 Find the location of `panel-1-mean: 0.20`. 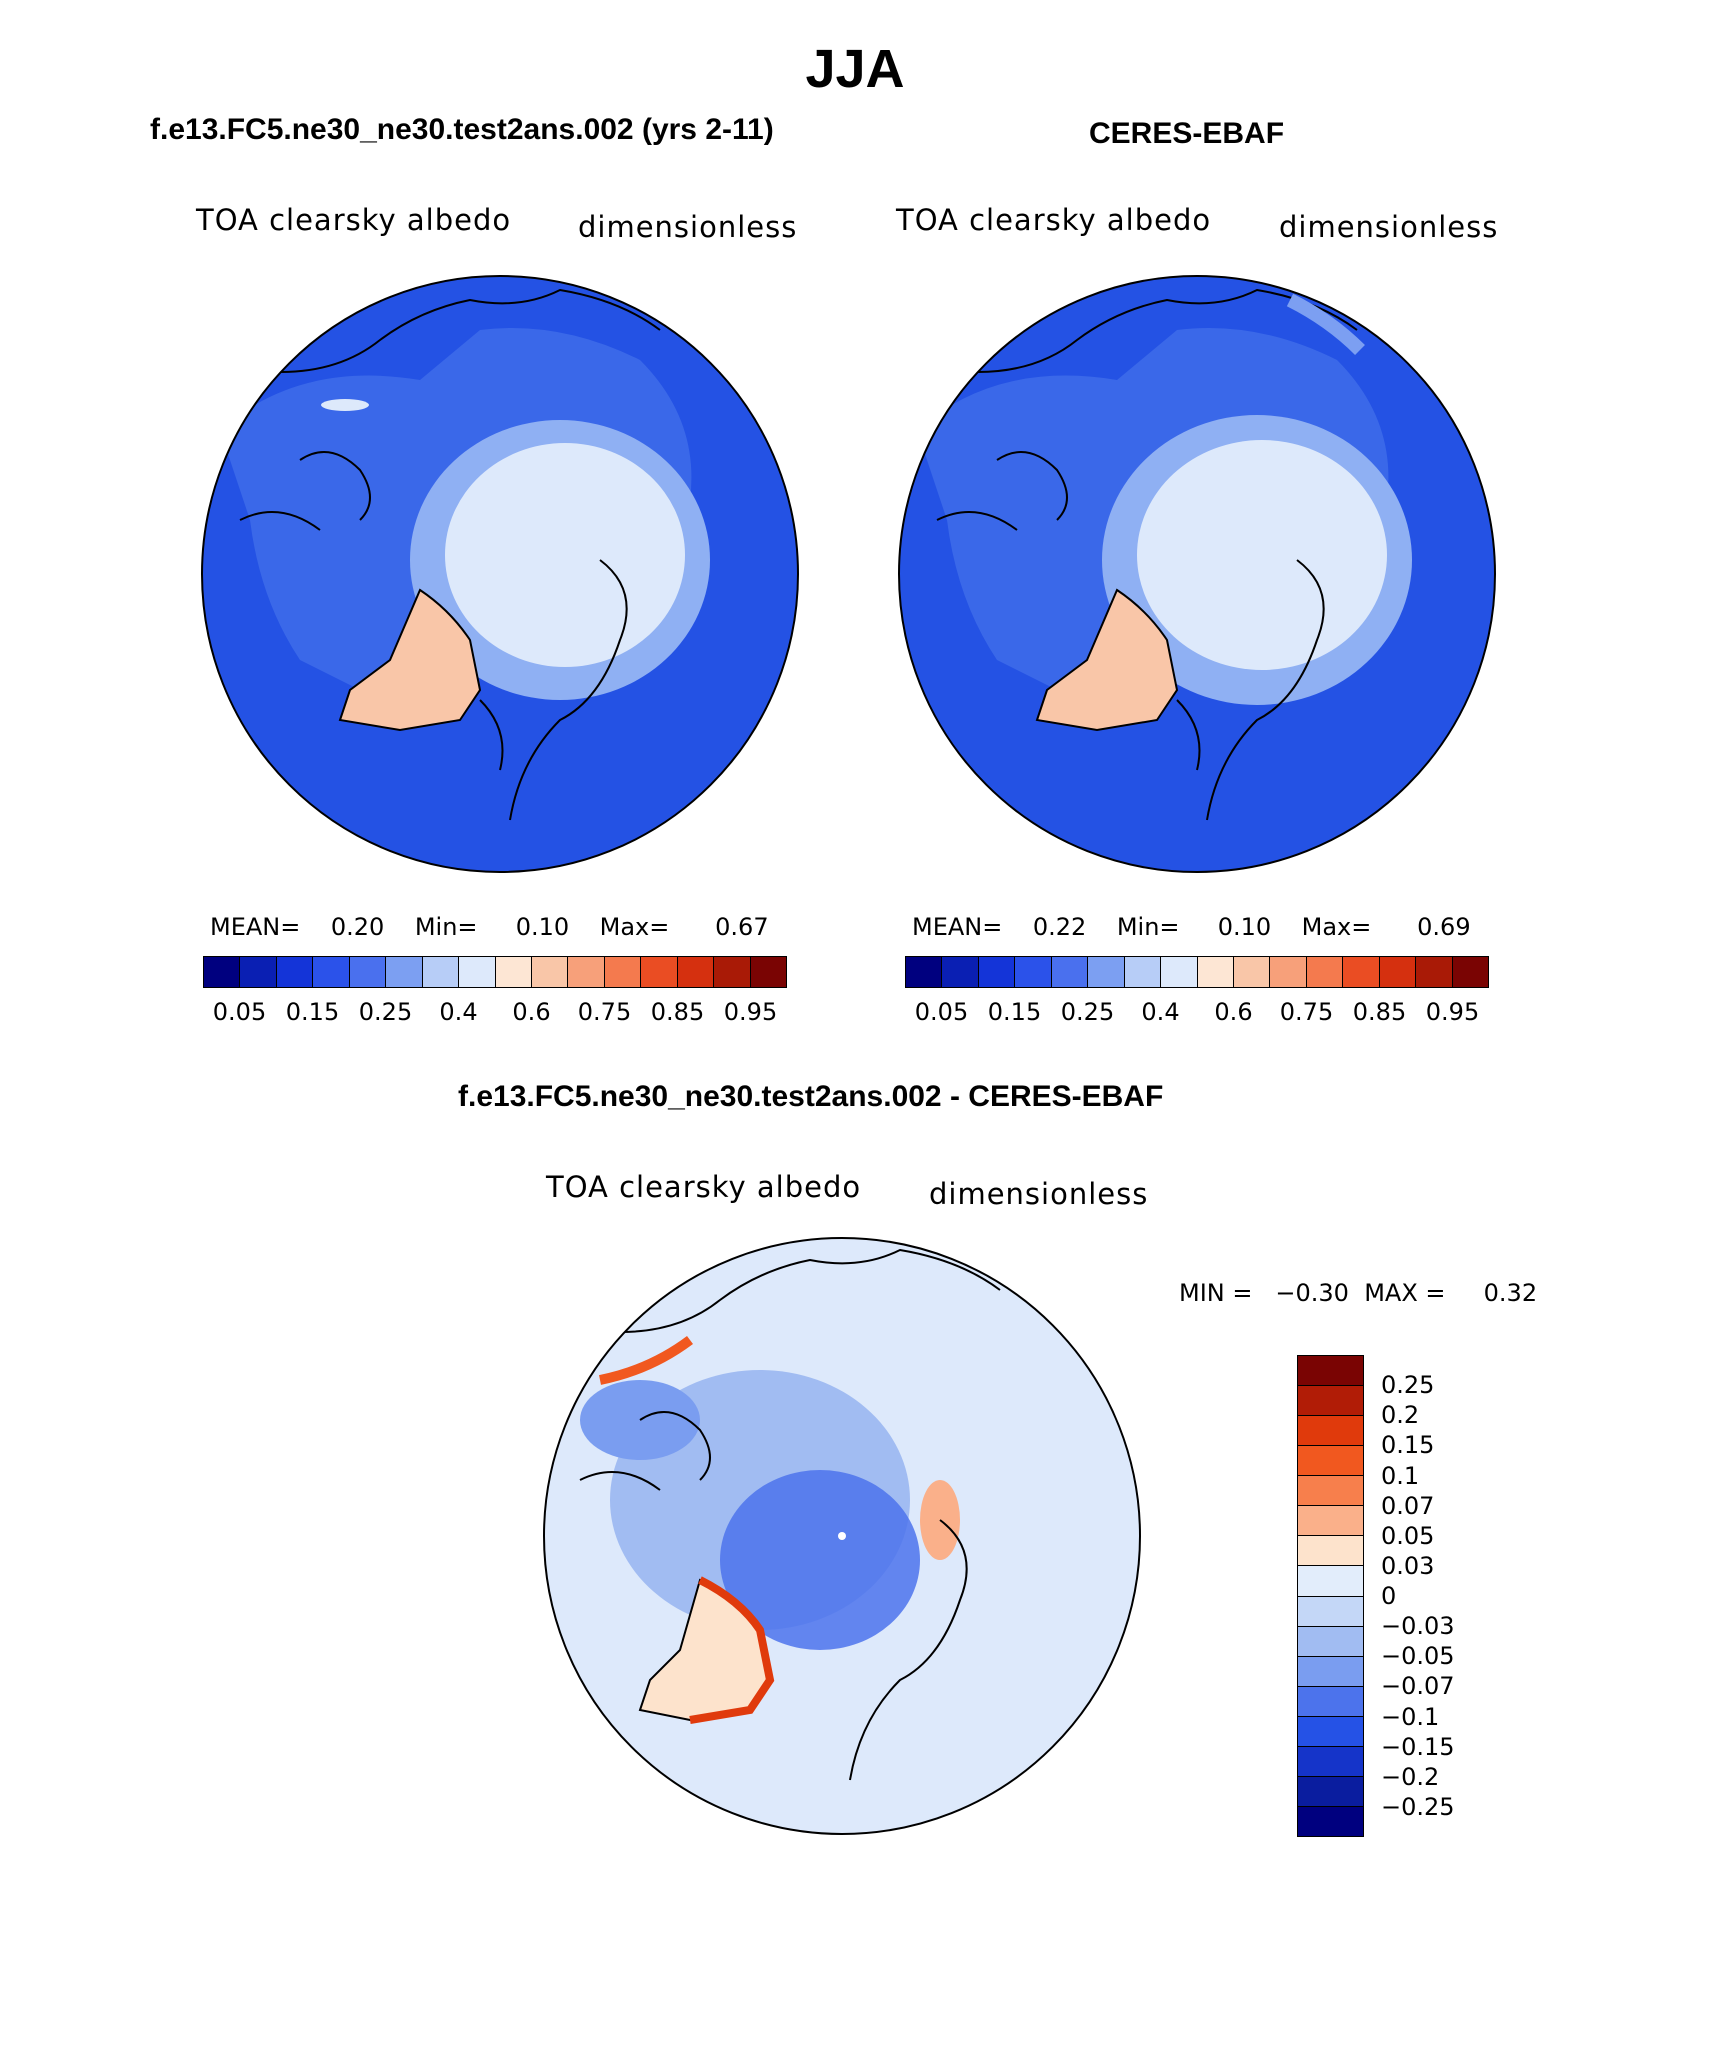

panel-1-mean: 0.20 is located at coordinates (357, 927).